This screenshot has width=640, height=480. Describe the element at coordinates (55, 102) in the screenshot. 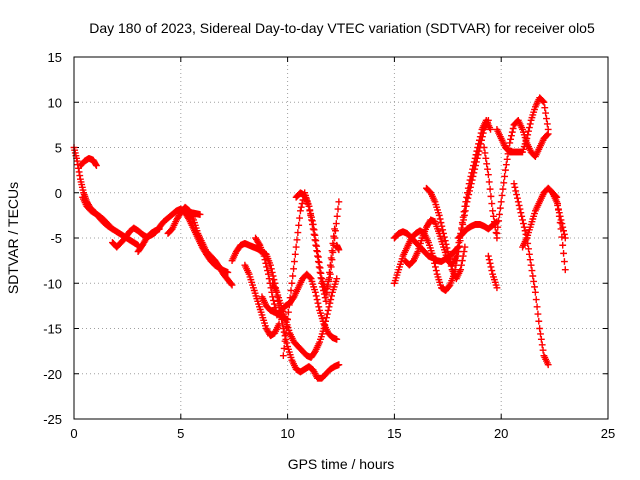

I see `y-tick-label: 10` at that location.